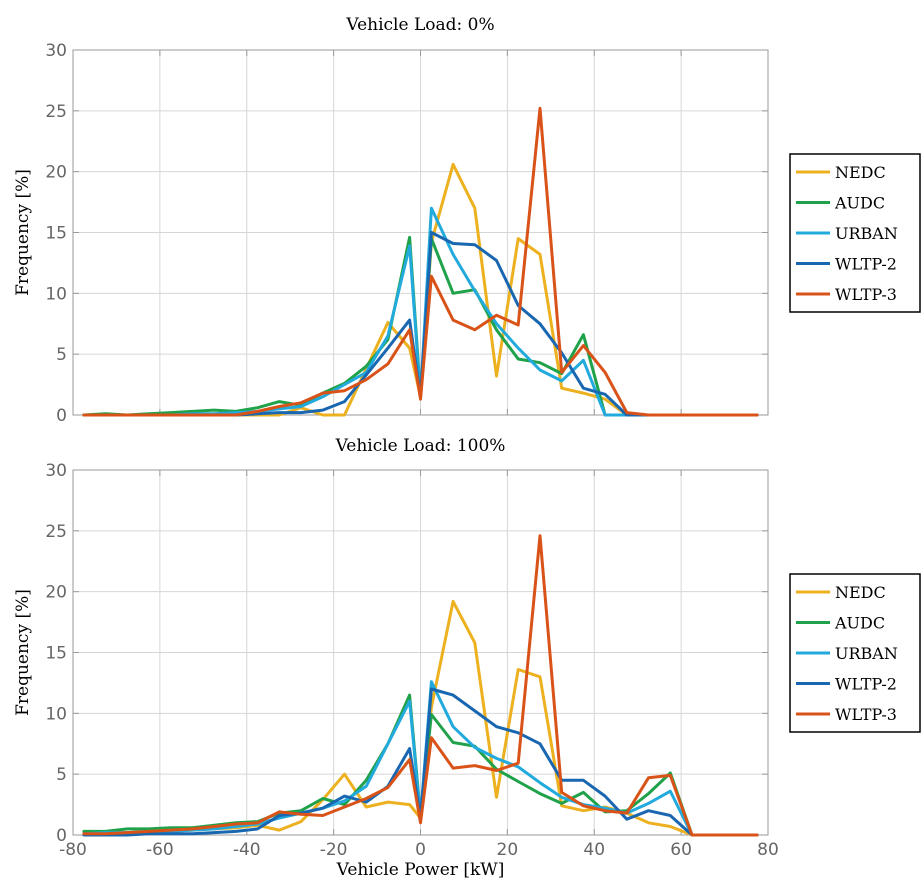 This screenshot has width=922, height=888. What do you see at coordinates (594, 850) in the screenshot?
I see `x-tick-label: 40` at bounding box center [594, 850].